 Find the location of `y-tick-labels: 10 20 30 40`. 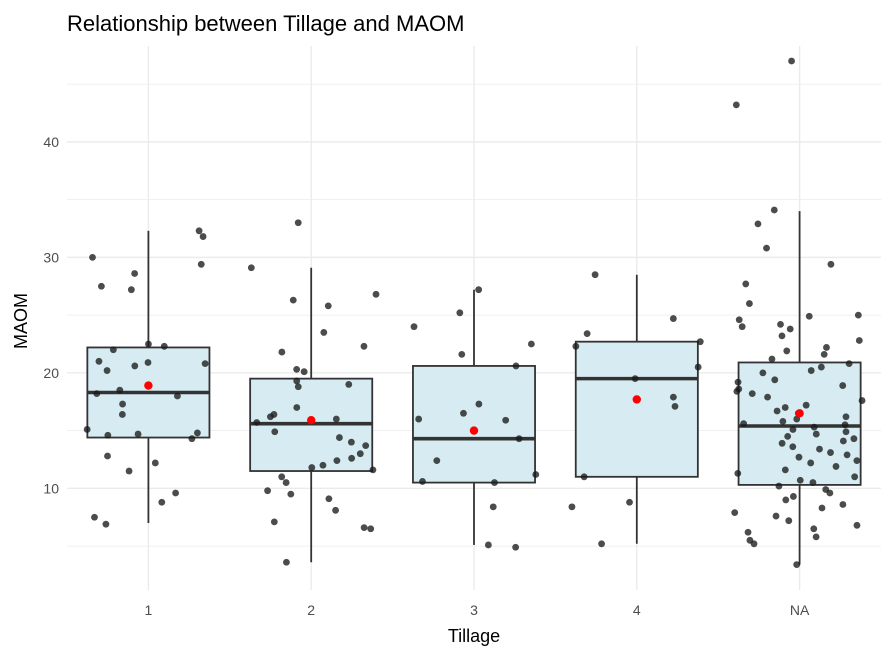

y-tick-labels: 10 20 30 40 is located at coordinates (51, 315).